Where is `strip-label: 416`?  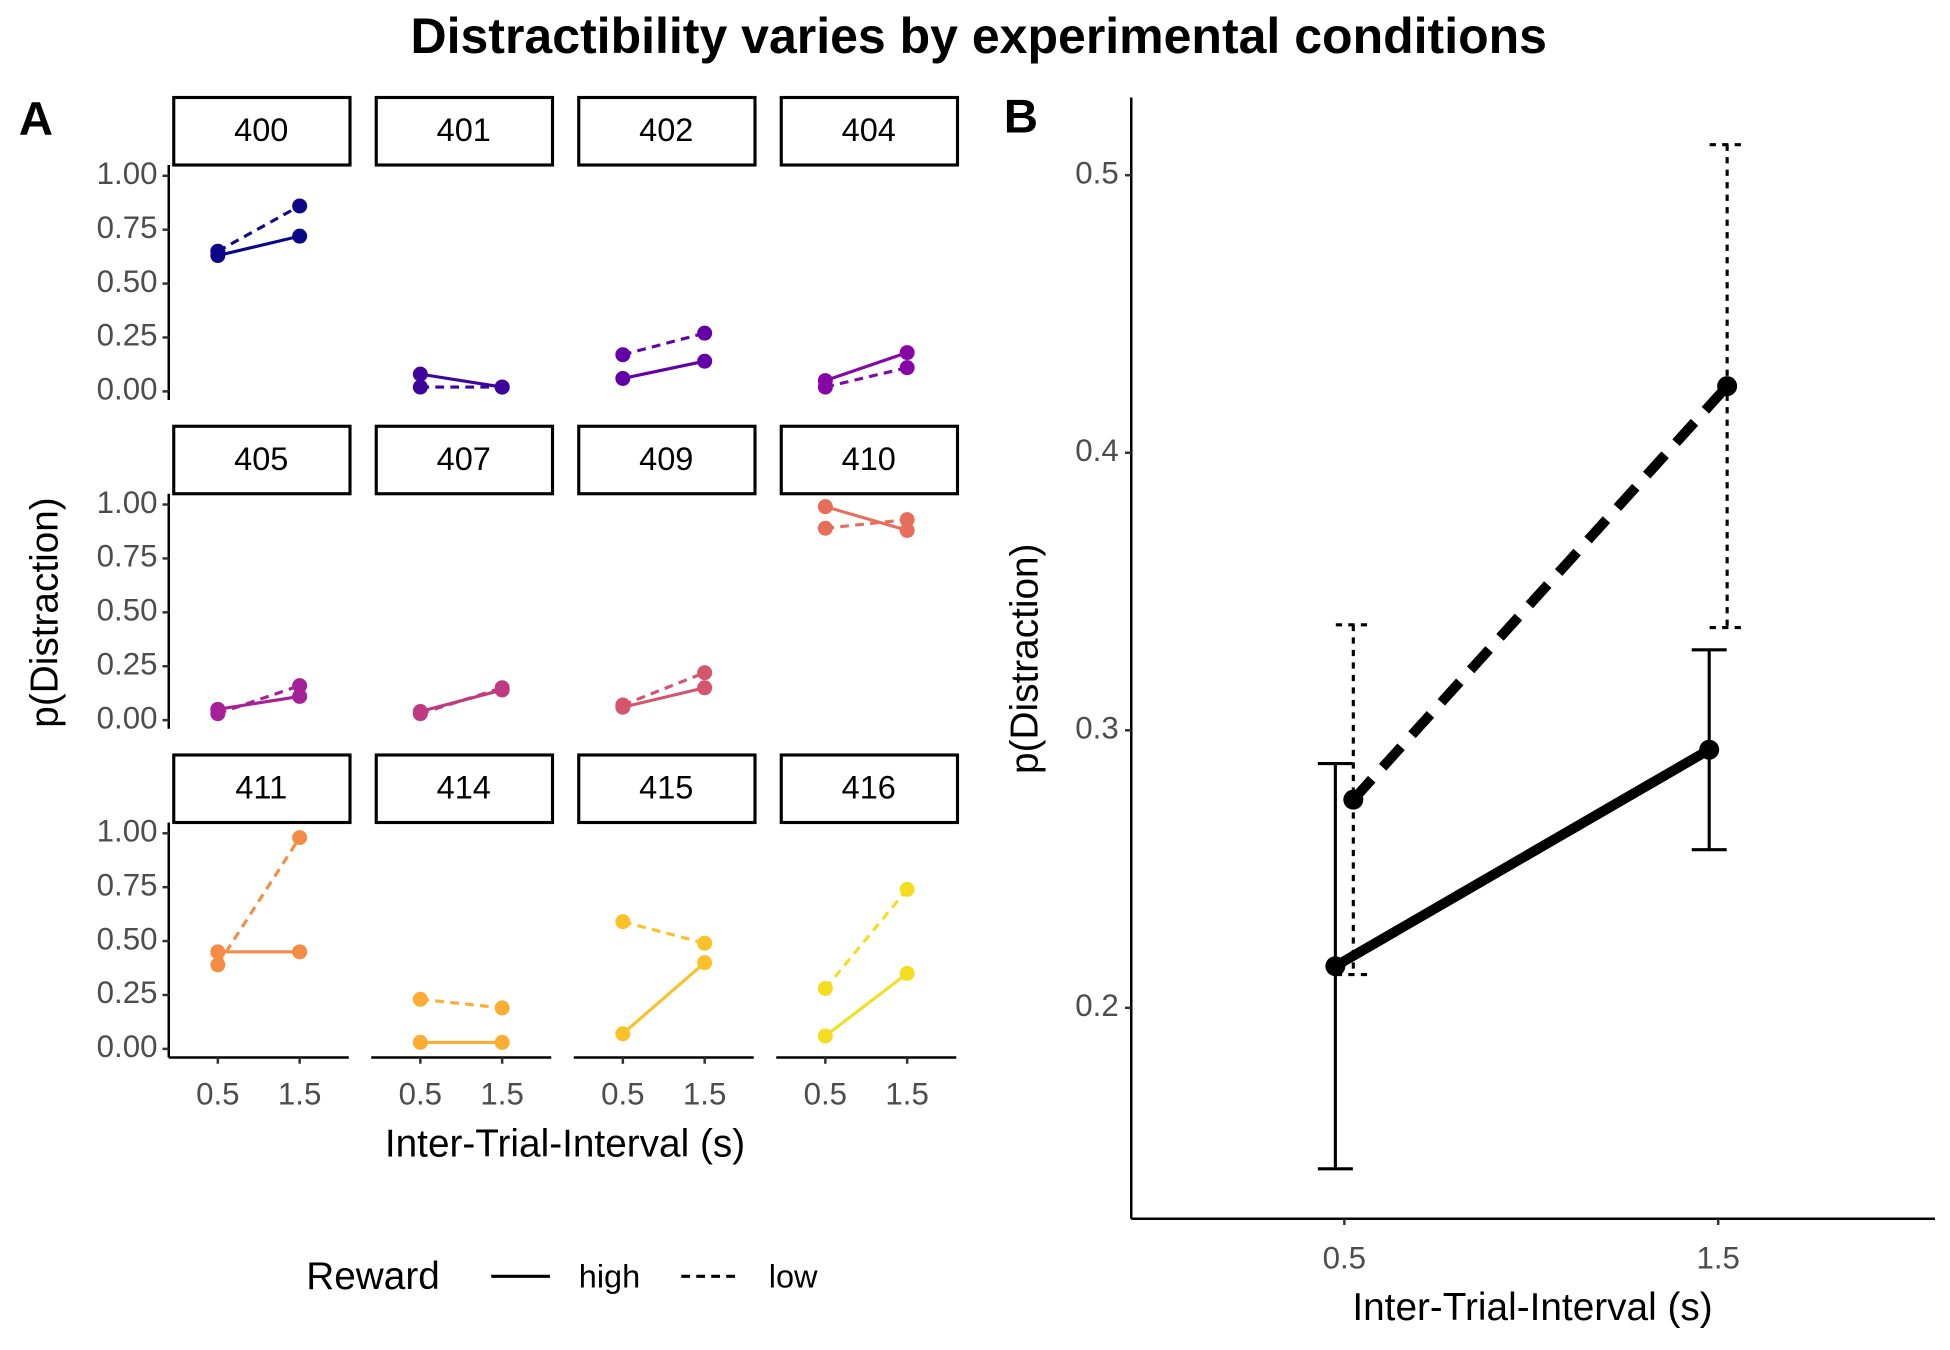
strip-label: 416 is located at coordinates (869, 788).